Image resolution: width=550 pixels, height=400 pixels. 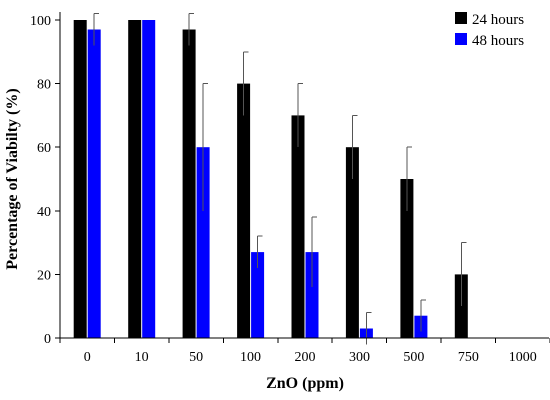 I want to click on x-tick-label-0: 0, so click(x=87, y=357).